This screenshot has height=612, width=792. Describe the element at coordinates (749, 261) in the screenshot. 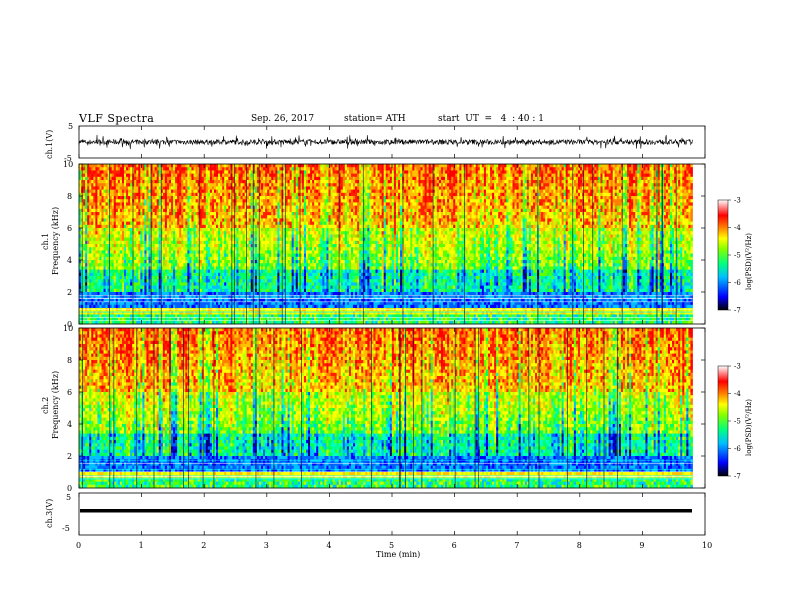

I see `ch1-colorbar-label: log(PSD)(V²/Hz)` at that location.